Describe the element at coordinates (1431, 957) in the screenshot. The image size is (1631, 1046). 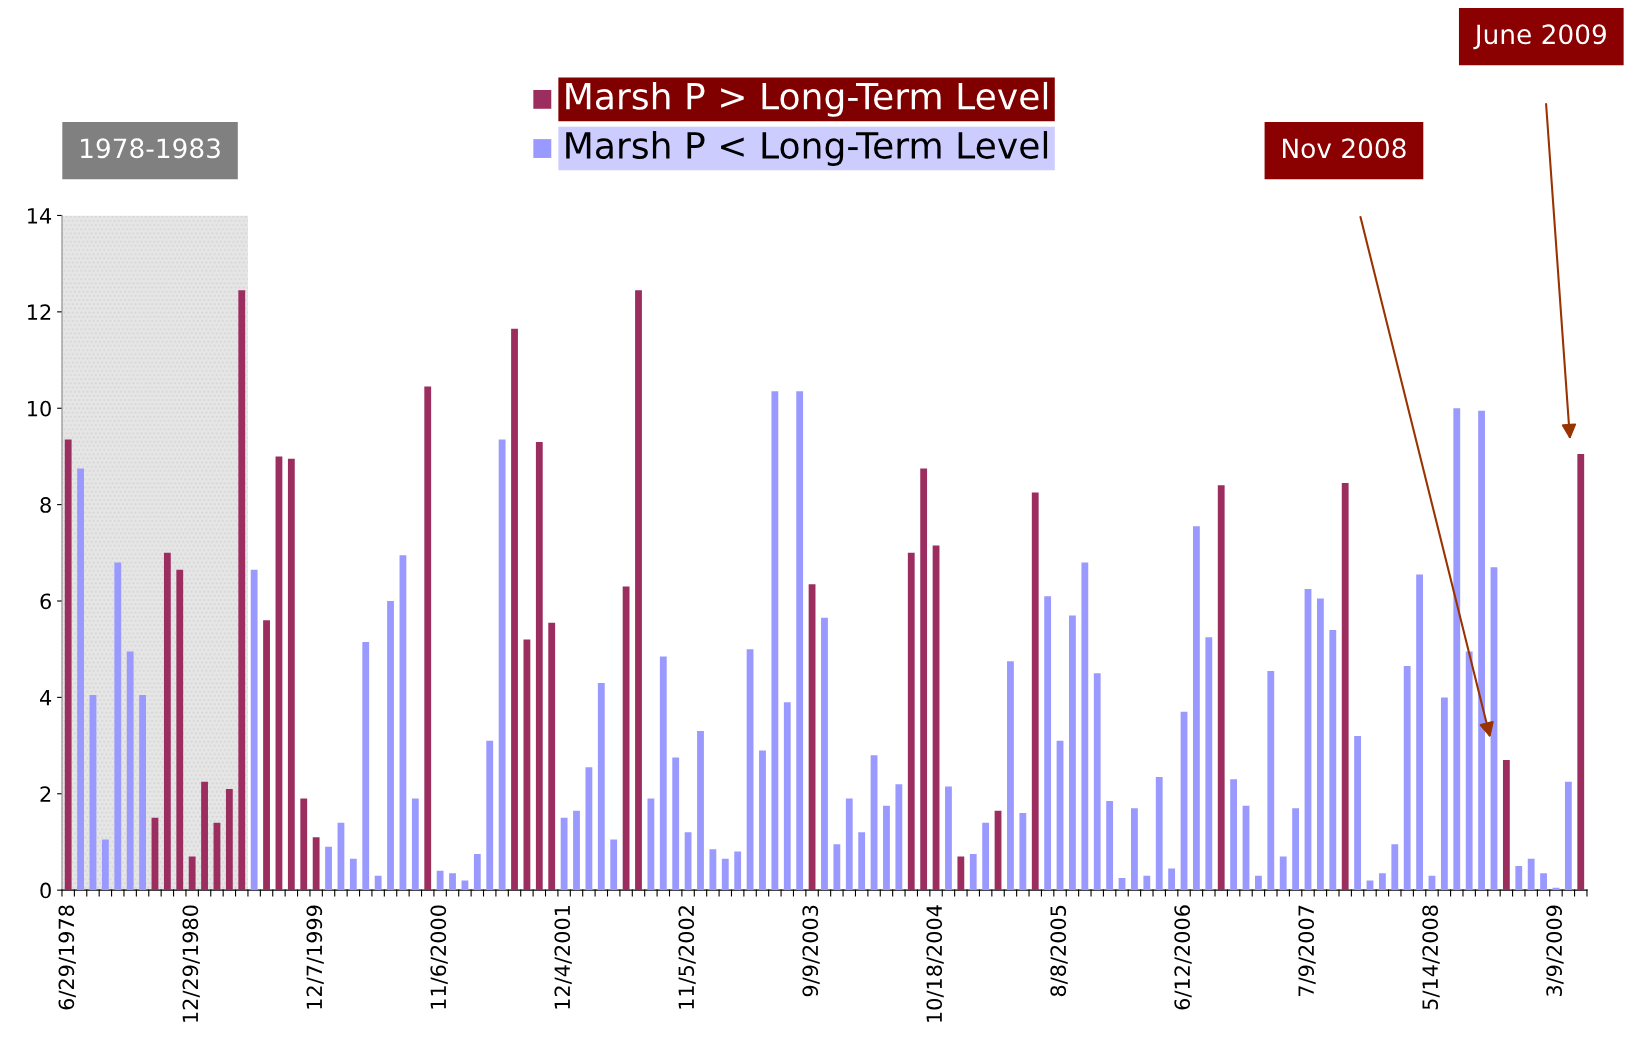
I see `x-tick-label: 5/14/2008` at that location.